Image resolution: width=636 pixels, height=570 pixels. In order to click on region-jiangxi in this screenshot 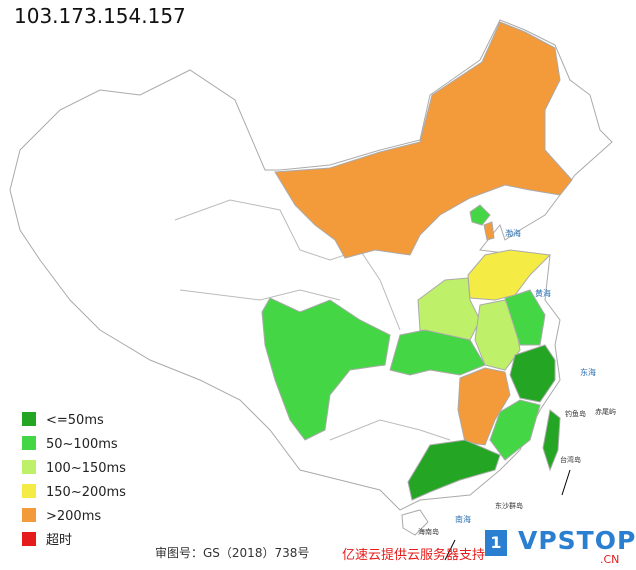, I will do `click(484, 406)`.